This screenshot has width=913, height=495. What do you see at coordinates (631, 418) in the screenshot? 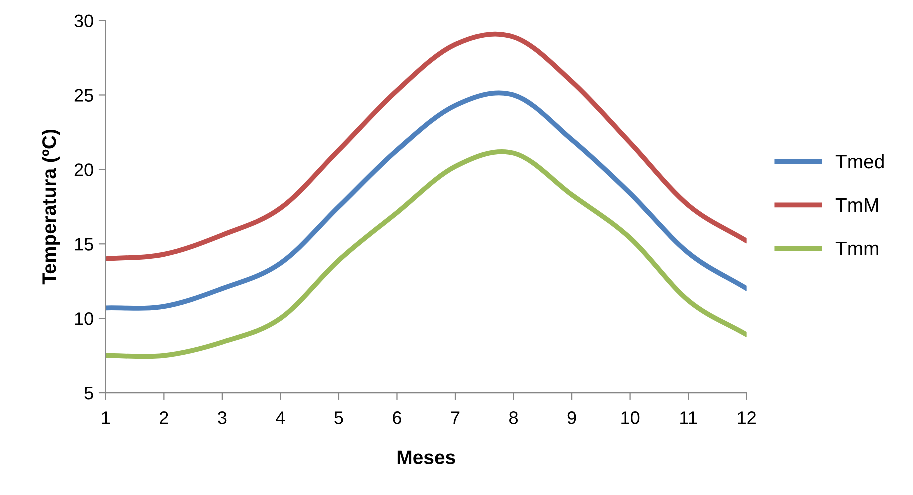
I see `x-tick-label: 10` at bounding box center [631, 418].